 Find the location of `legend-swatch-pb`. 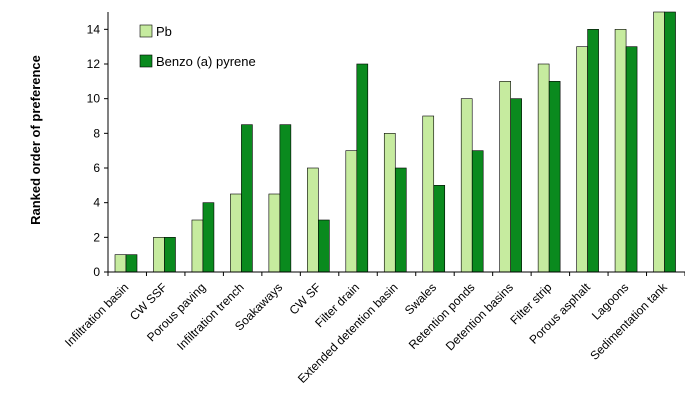

legend-swatch-pb is located at coordinates (146, 31).